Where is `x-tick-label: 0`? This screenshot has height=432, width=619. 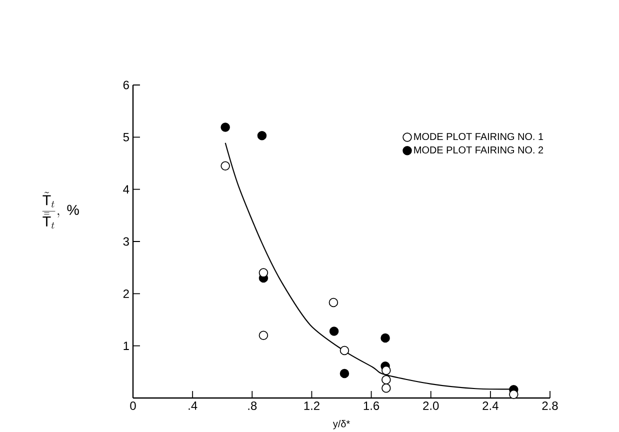 x-tick-label: 0 is located at coordinates (133, 406).